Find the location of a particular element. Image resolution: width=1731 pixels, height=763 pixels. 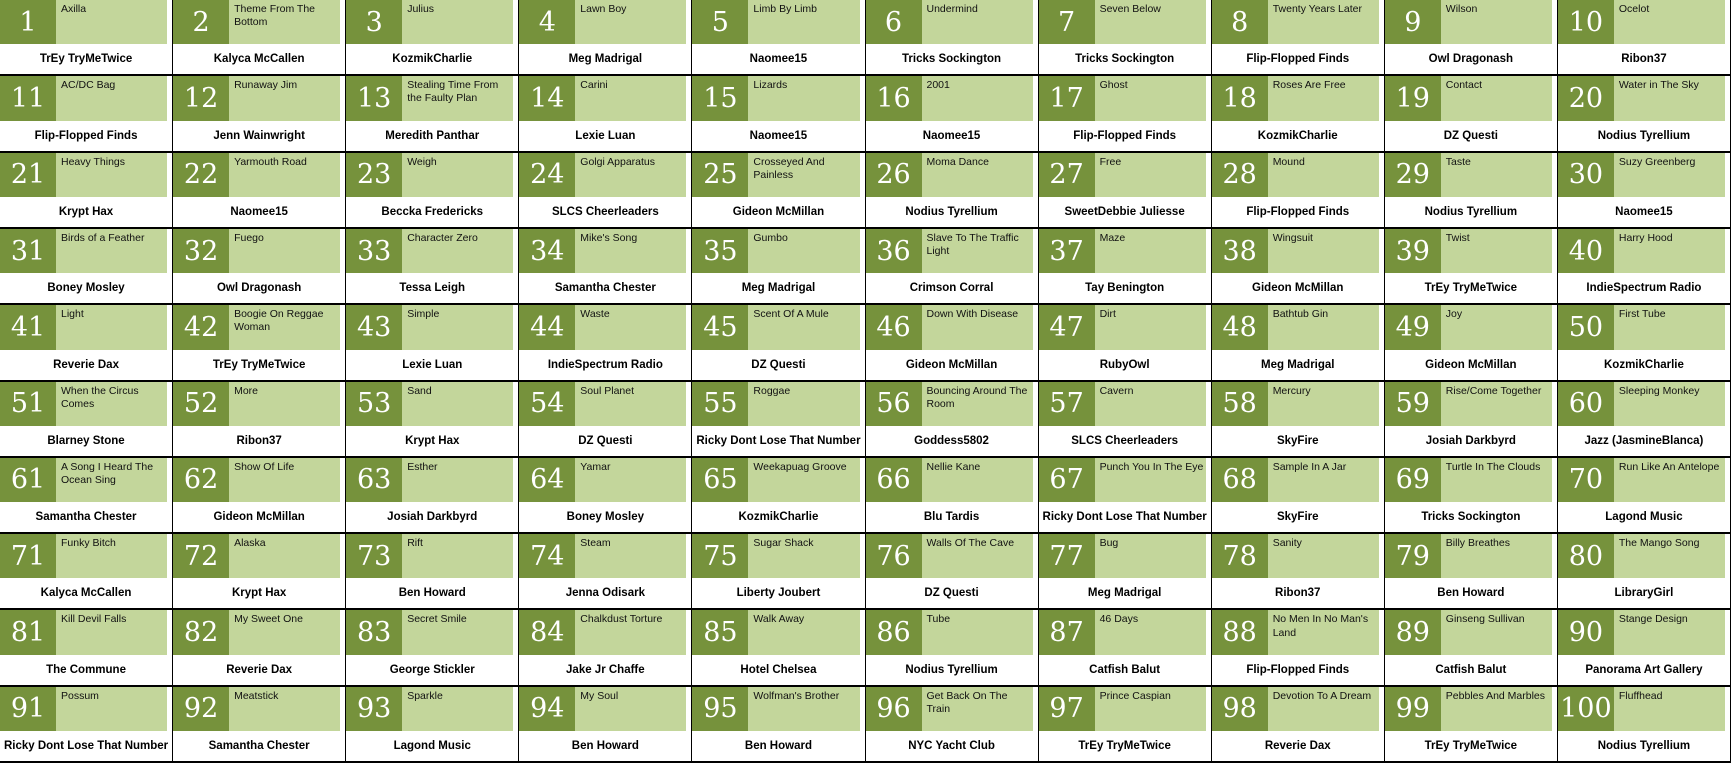

song-cell-37: 37 Maze Tay Benington is located at coordinates (1125, 267).